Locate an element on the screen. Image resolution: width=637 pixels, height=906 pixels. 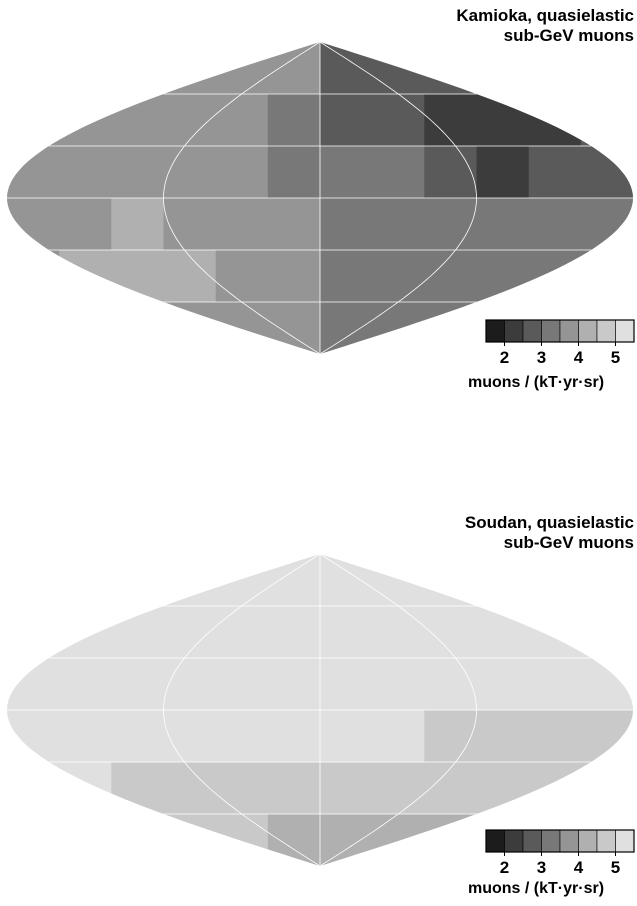
colorbar-frame is located at coordinates (560, 331).